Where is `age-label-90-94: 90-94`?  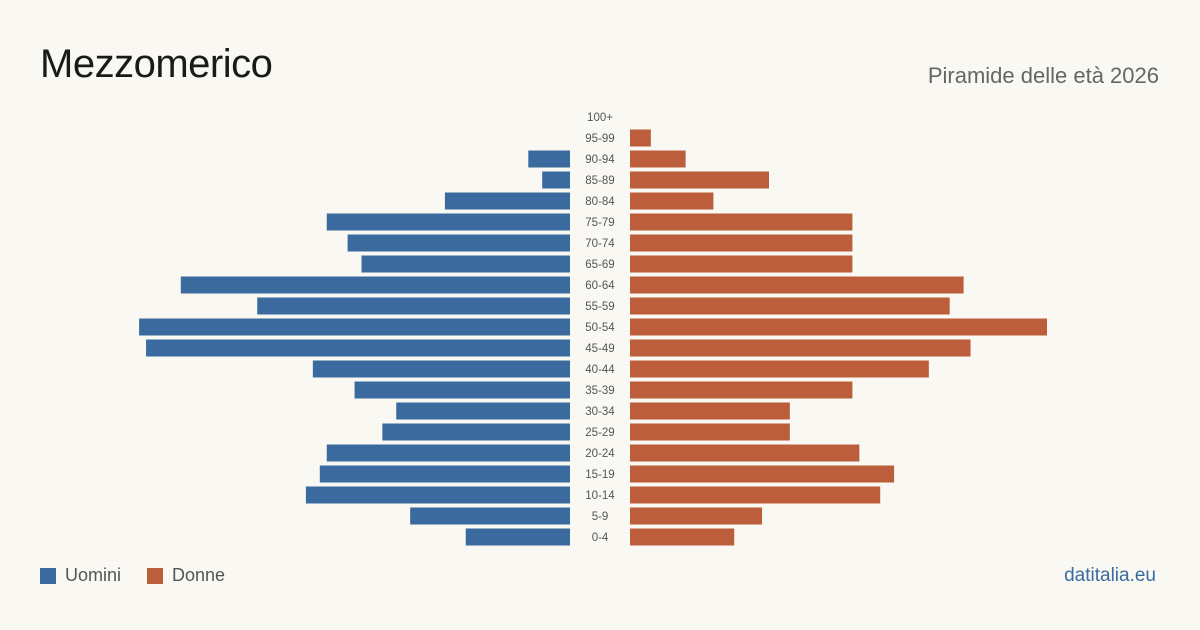
age-label-90-94: 90-94 is located at coordinates (600, 160).